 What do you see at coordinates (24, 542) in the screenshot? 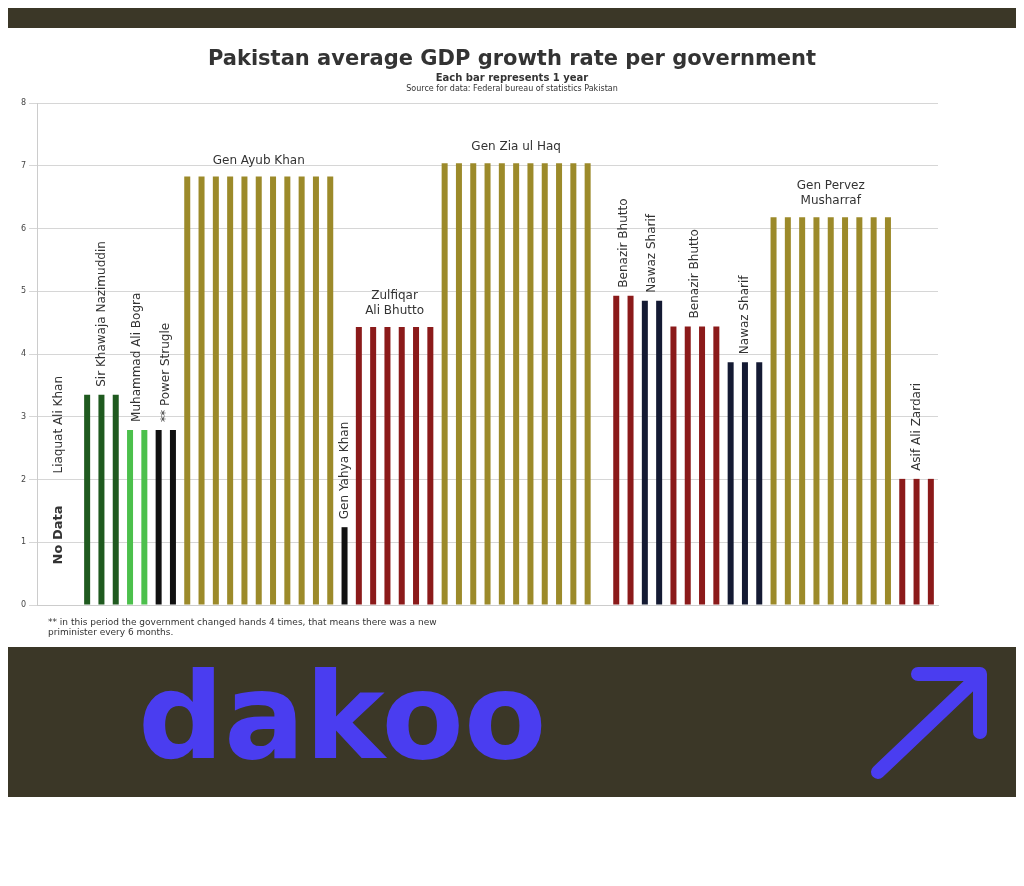
I see `y-tick-label: 1` at bounding box center [24, 542].